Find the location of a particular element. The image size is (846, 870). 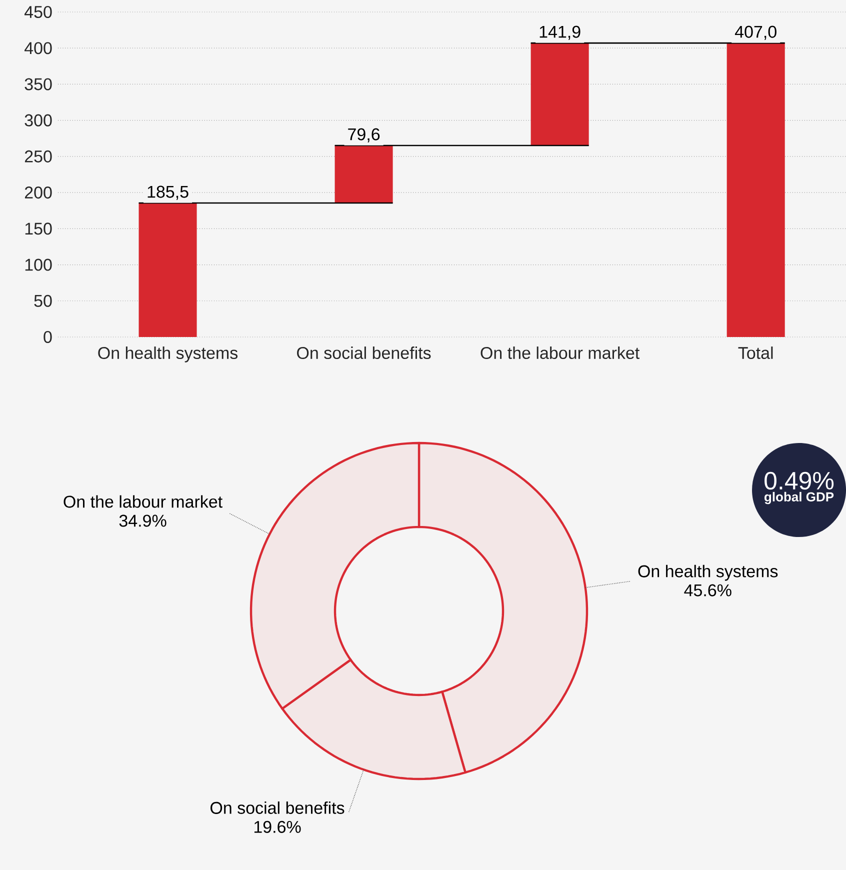

y-tick-label: 0 is located at coordinates (48, 337).